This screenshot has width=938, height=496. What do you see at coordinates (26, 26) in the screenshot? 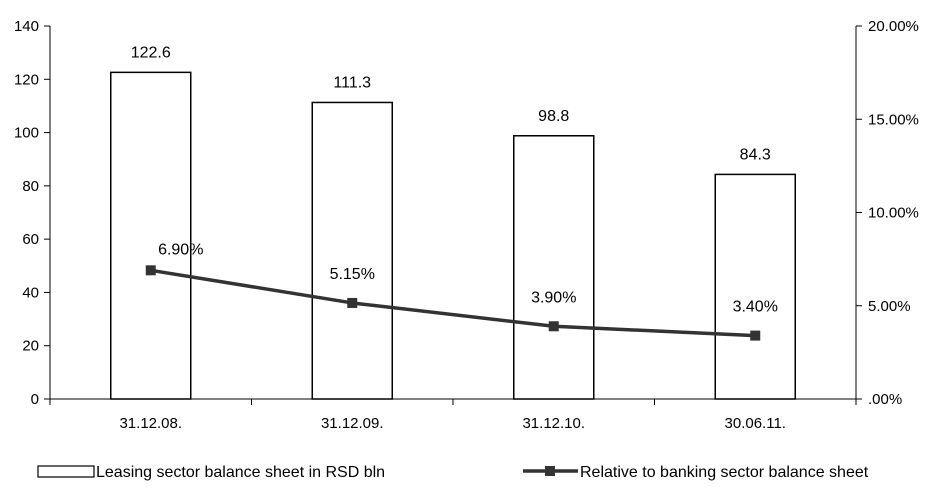
I see `y-left-tick-label: 140` at bounding box center [26, 26].